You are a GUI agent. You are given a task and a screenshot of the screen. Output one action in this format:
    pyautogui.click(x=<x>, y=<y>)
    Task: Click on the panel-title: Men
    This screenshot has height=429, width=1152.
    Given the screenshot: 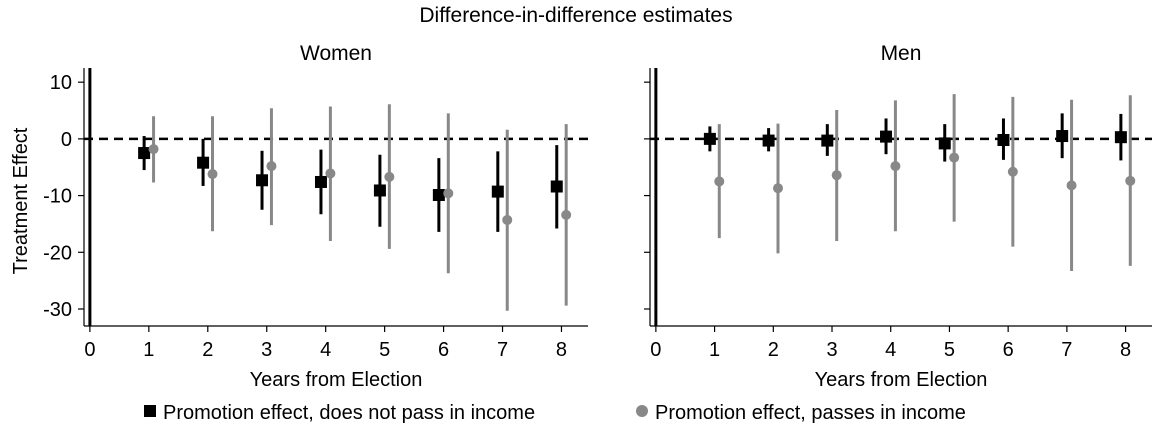 What is the action you would take?
    pyautogui.click(x=901, y=53)
    